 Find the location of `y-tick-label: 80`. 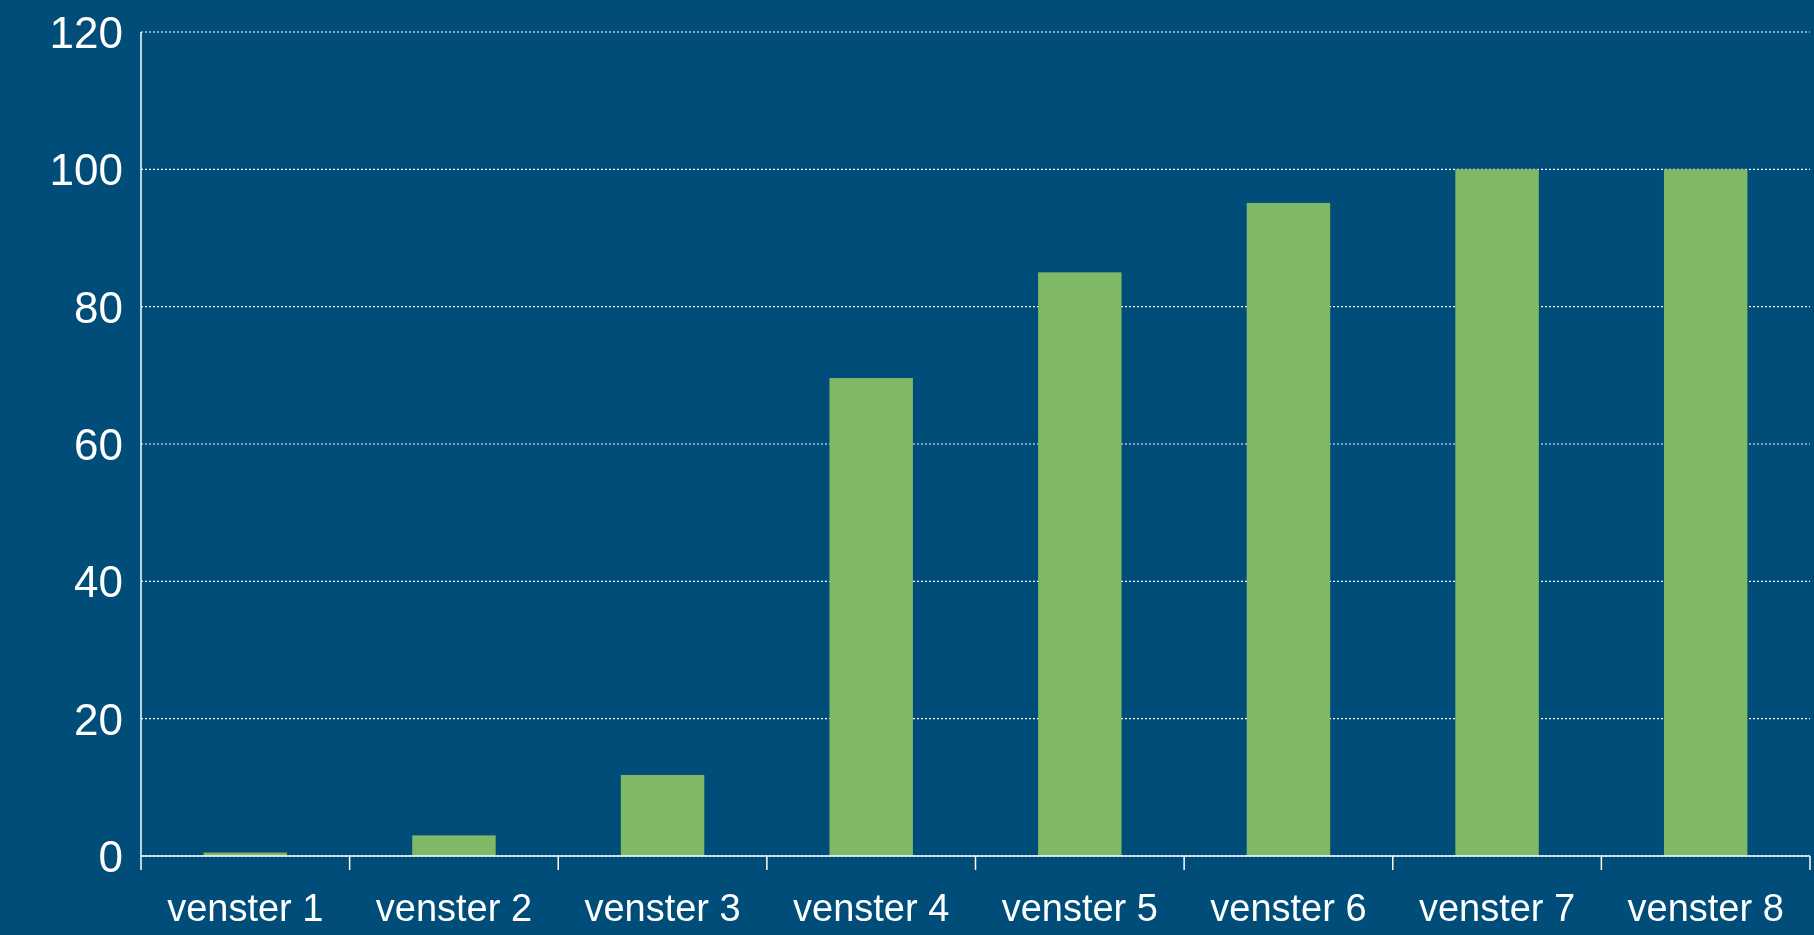

y-tick-label: 80 is located at coordinates (98, 307).